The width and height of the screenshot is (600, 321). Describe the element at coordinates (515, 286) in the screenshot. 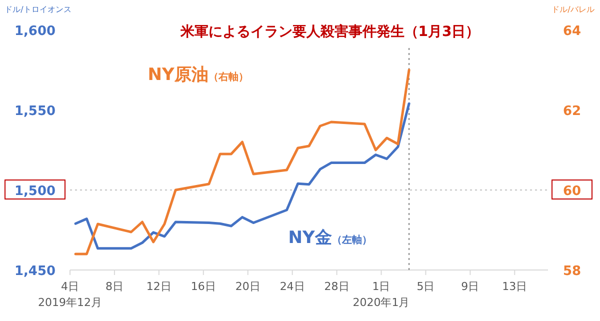

I see `x-tick-label: 13日` at that location.